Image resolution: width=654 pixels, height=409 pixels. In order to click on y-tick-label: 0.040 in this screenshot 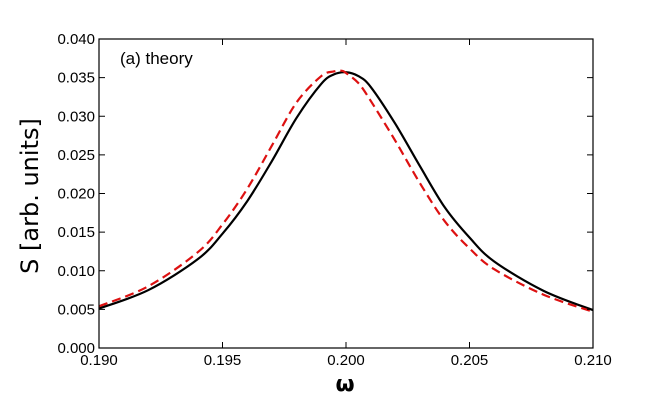, I will do `click(76, 39)`.